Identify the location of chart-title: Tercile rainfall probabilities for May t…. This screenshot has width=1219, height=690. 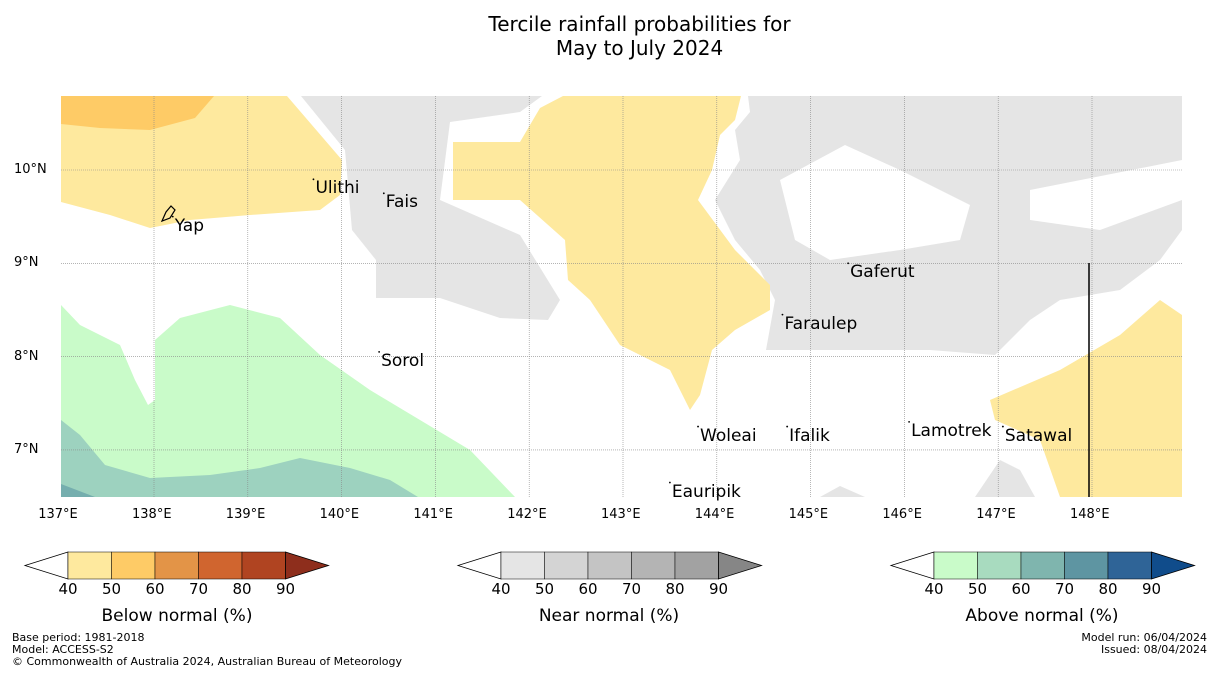
(609, 36).